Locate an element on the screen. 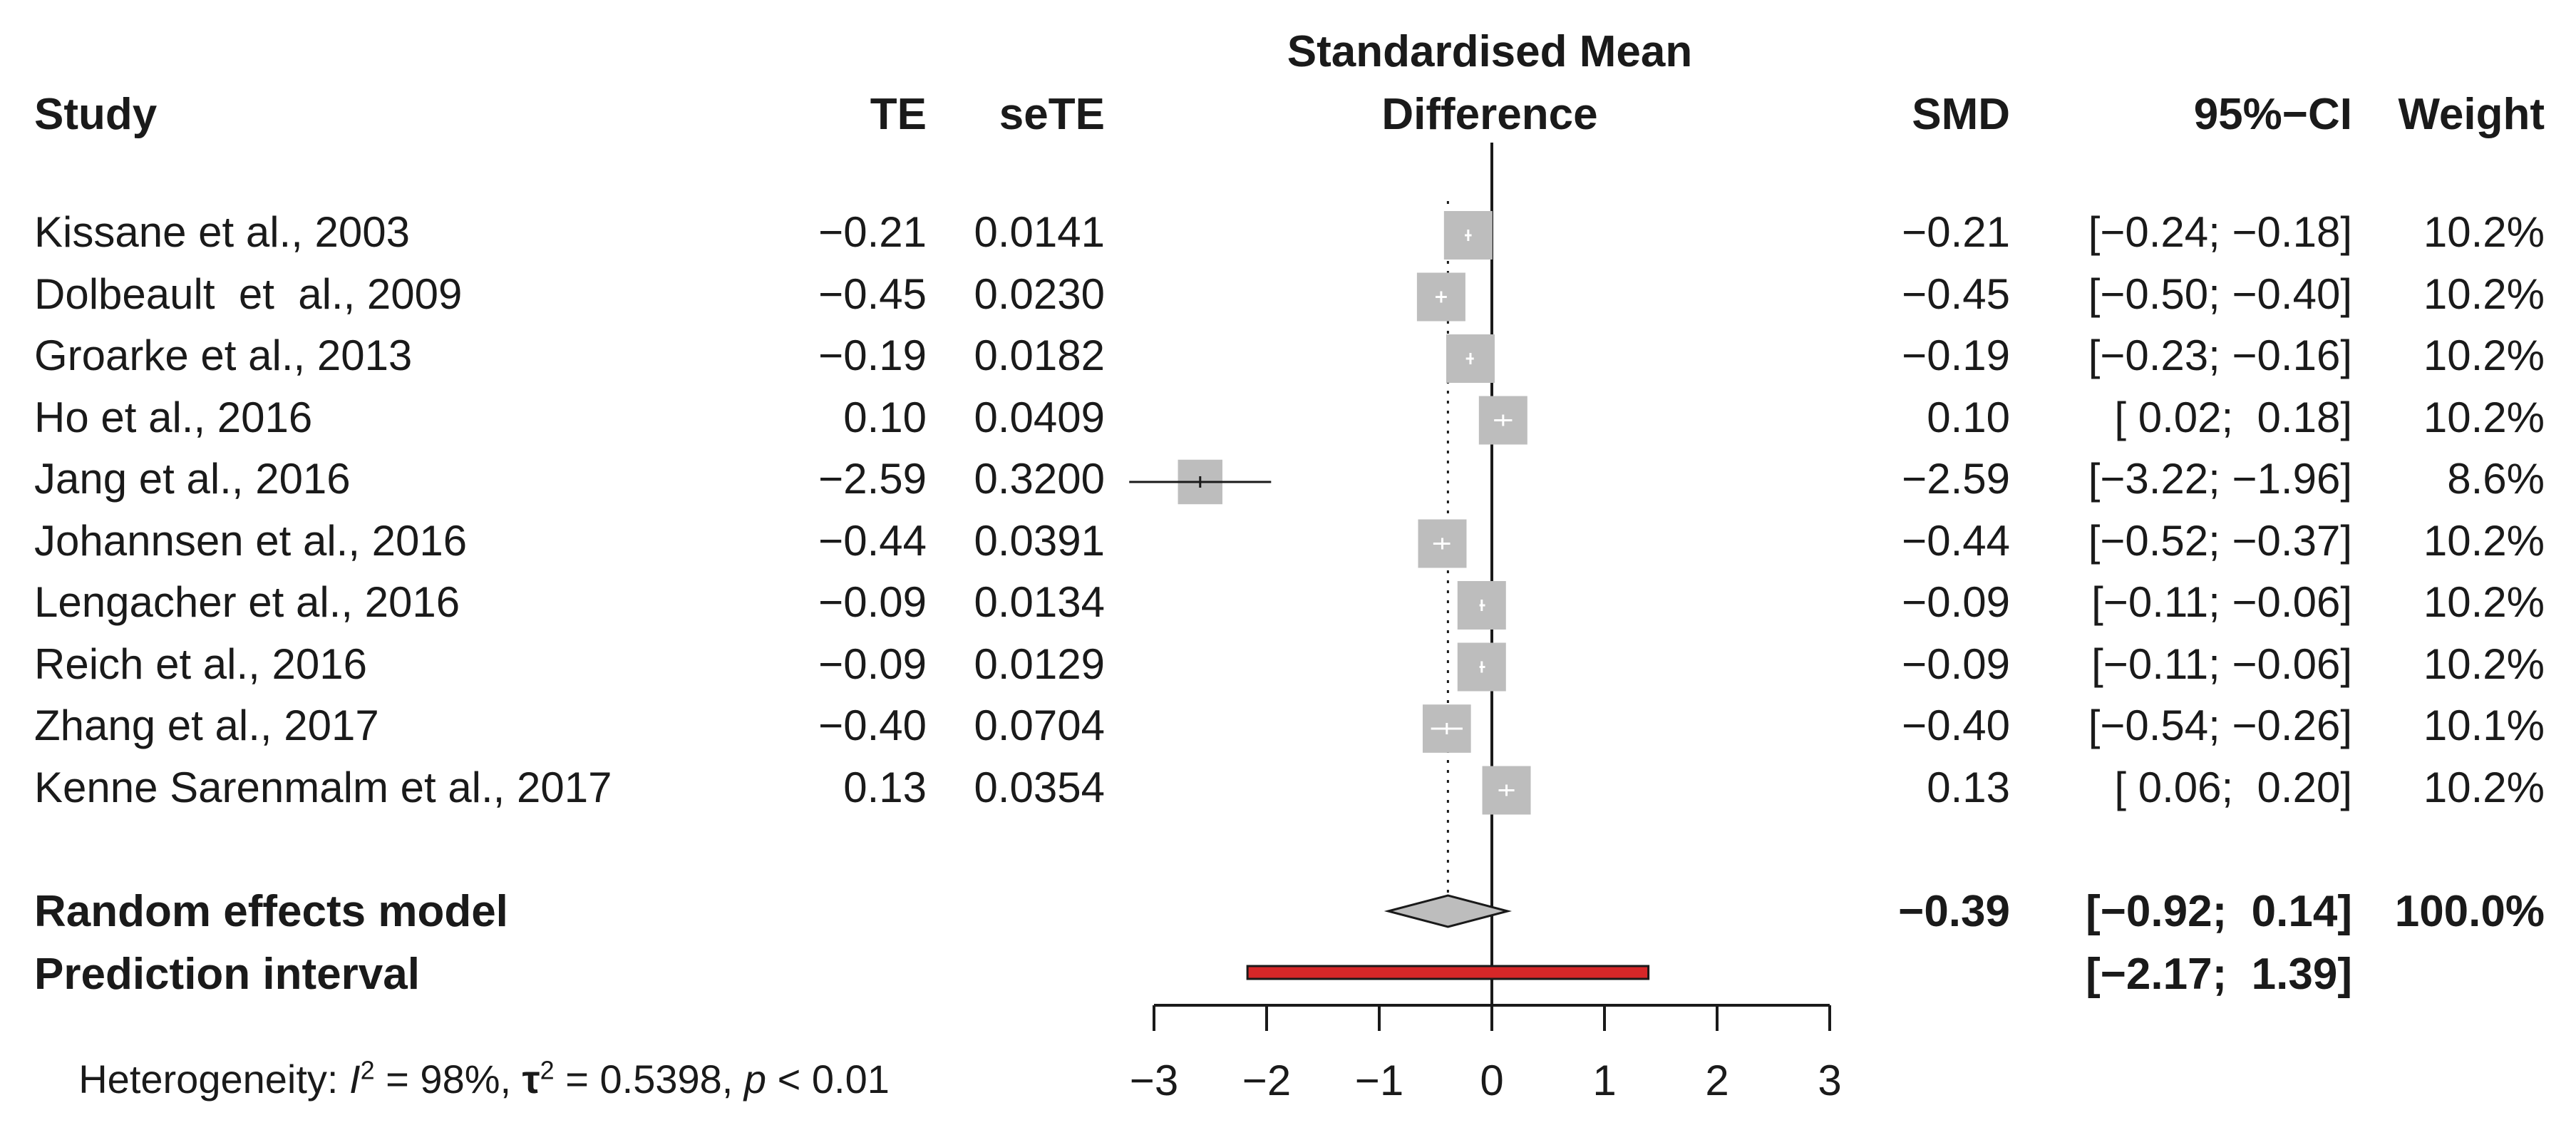  study-smd: 0.10 is located at coordinates (1968, 417).